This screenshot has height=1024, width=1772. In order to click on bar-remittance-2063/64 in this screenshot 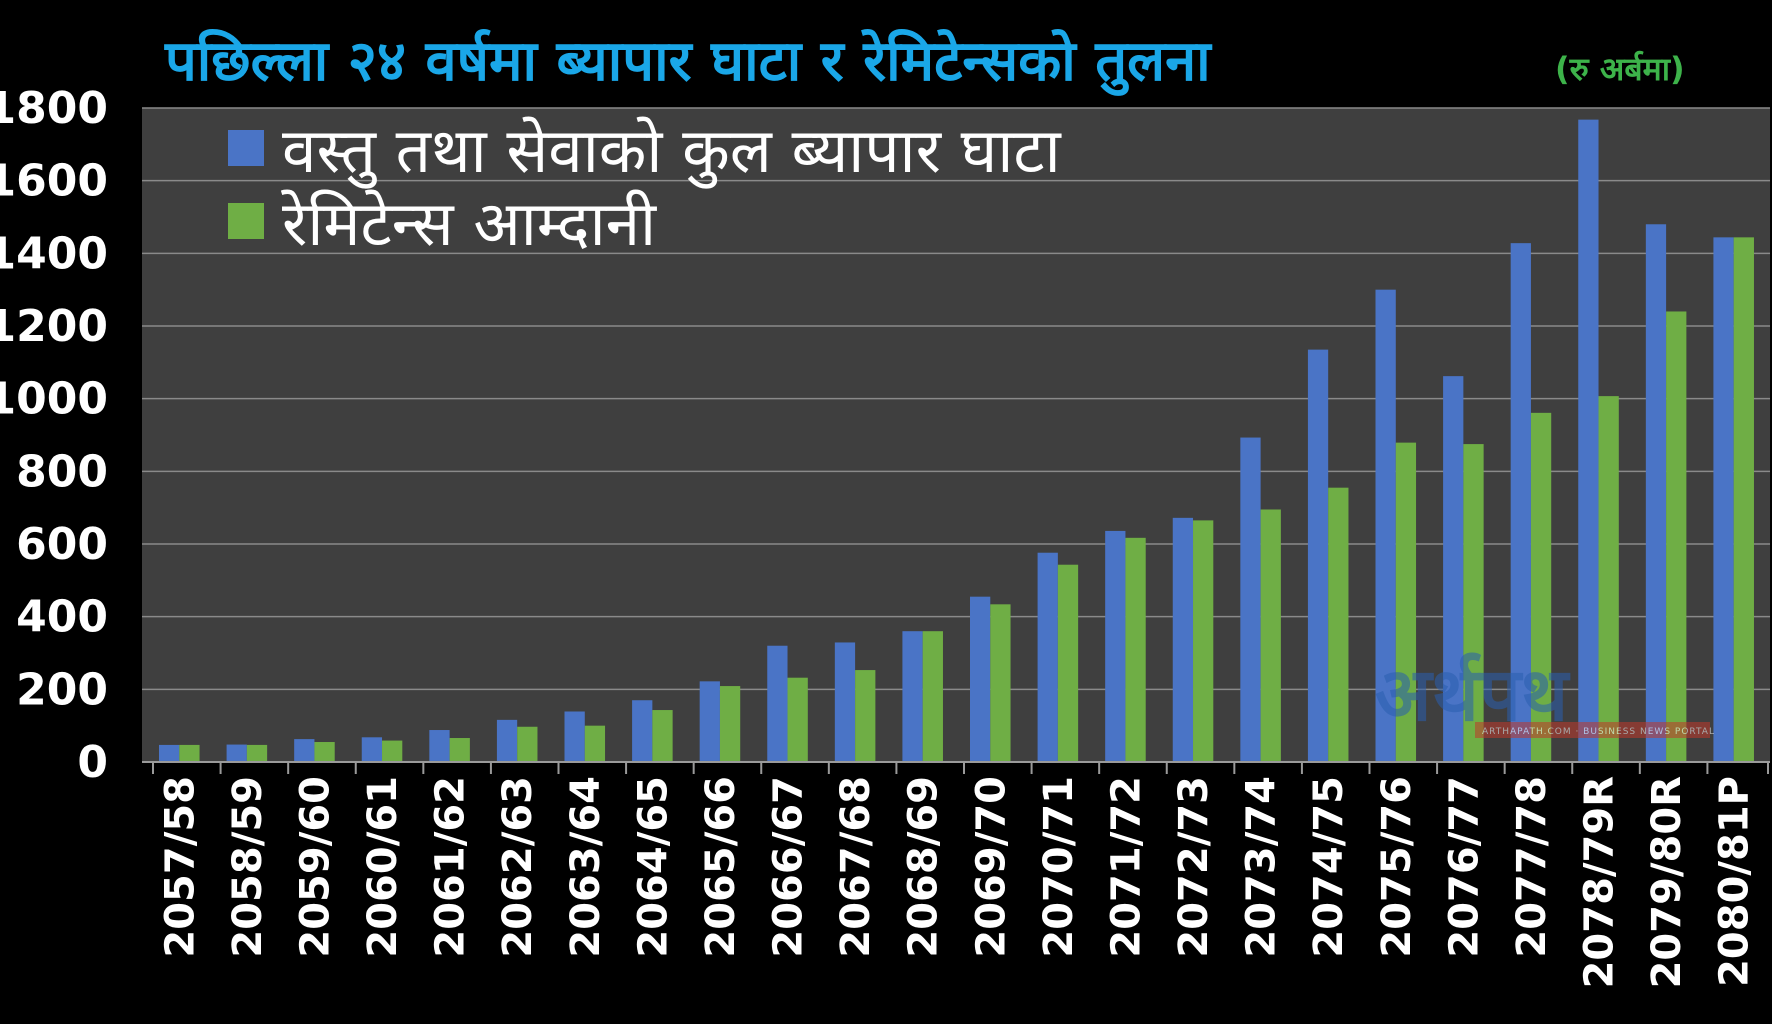, I will do `click(595, 743)`.